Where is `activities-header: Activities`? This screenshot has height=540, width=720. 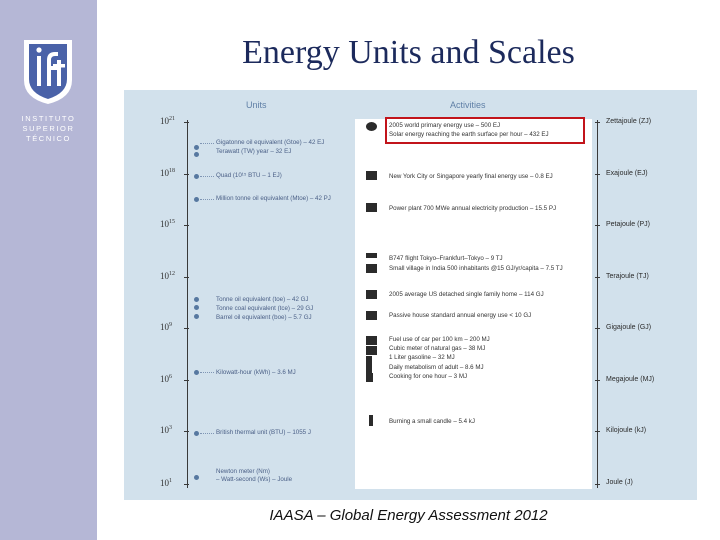 activities-header: Activities is located at coordinates (468, 105).